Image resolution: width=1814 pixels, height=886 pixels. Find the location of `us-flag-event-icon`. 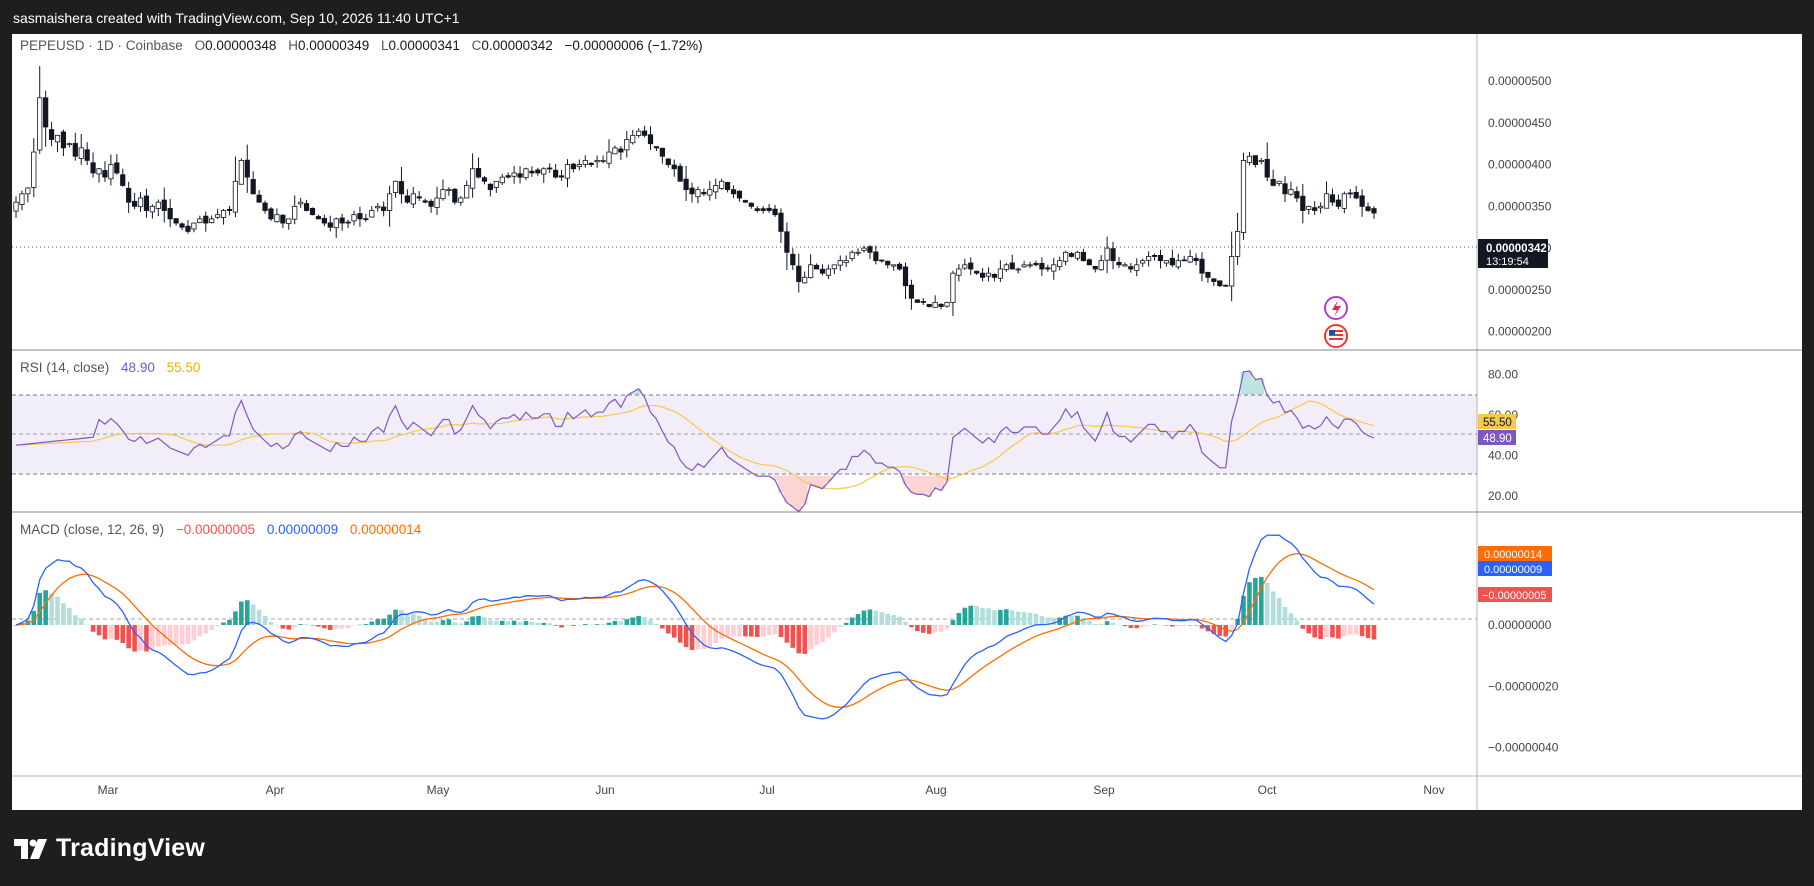

us-flag-event-icon is located at coordinates (1336, 336).